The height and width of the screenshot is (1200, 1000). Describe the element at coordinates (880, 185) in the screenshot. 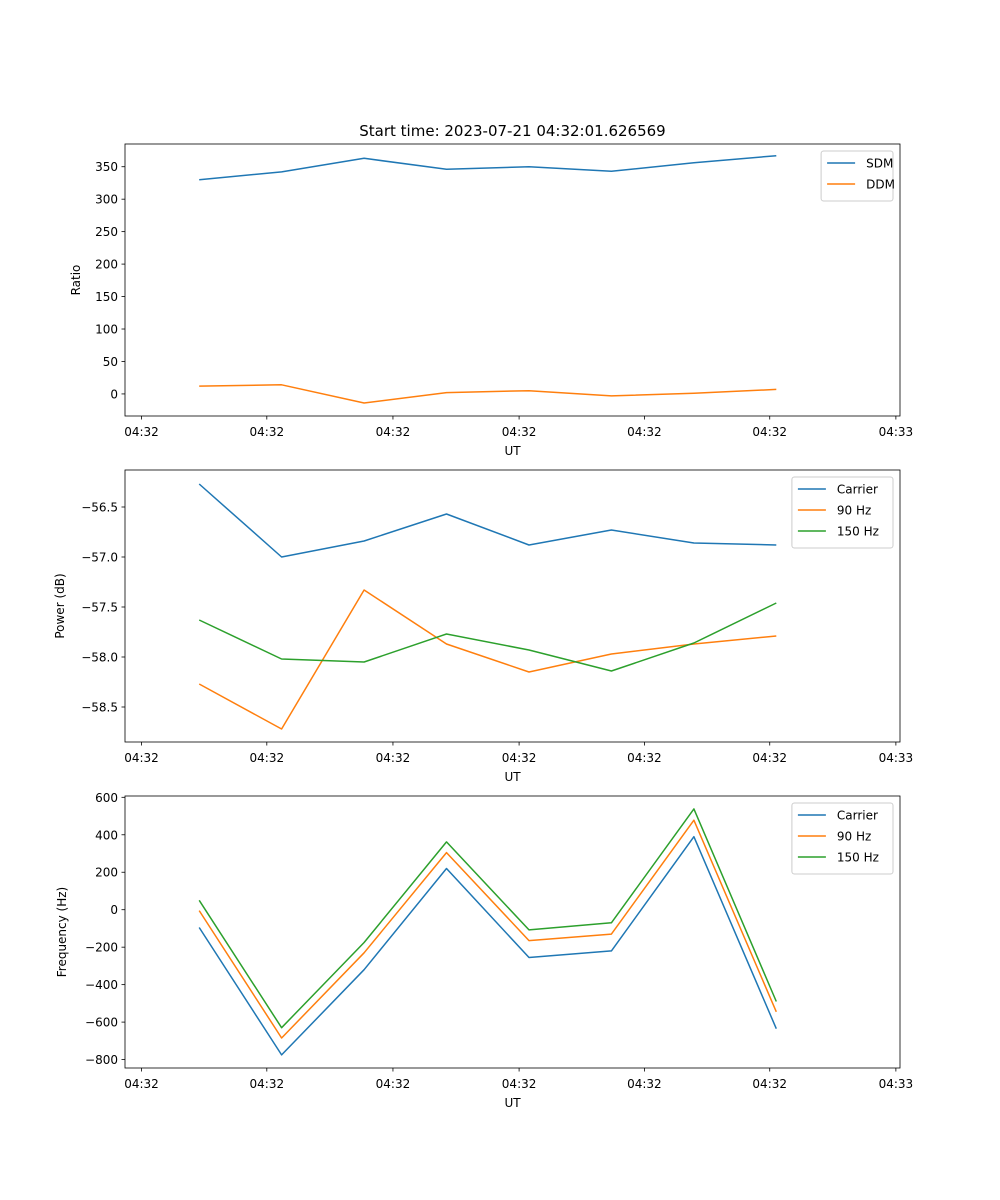

I see `ratio-legend-label: DDM` at that location.